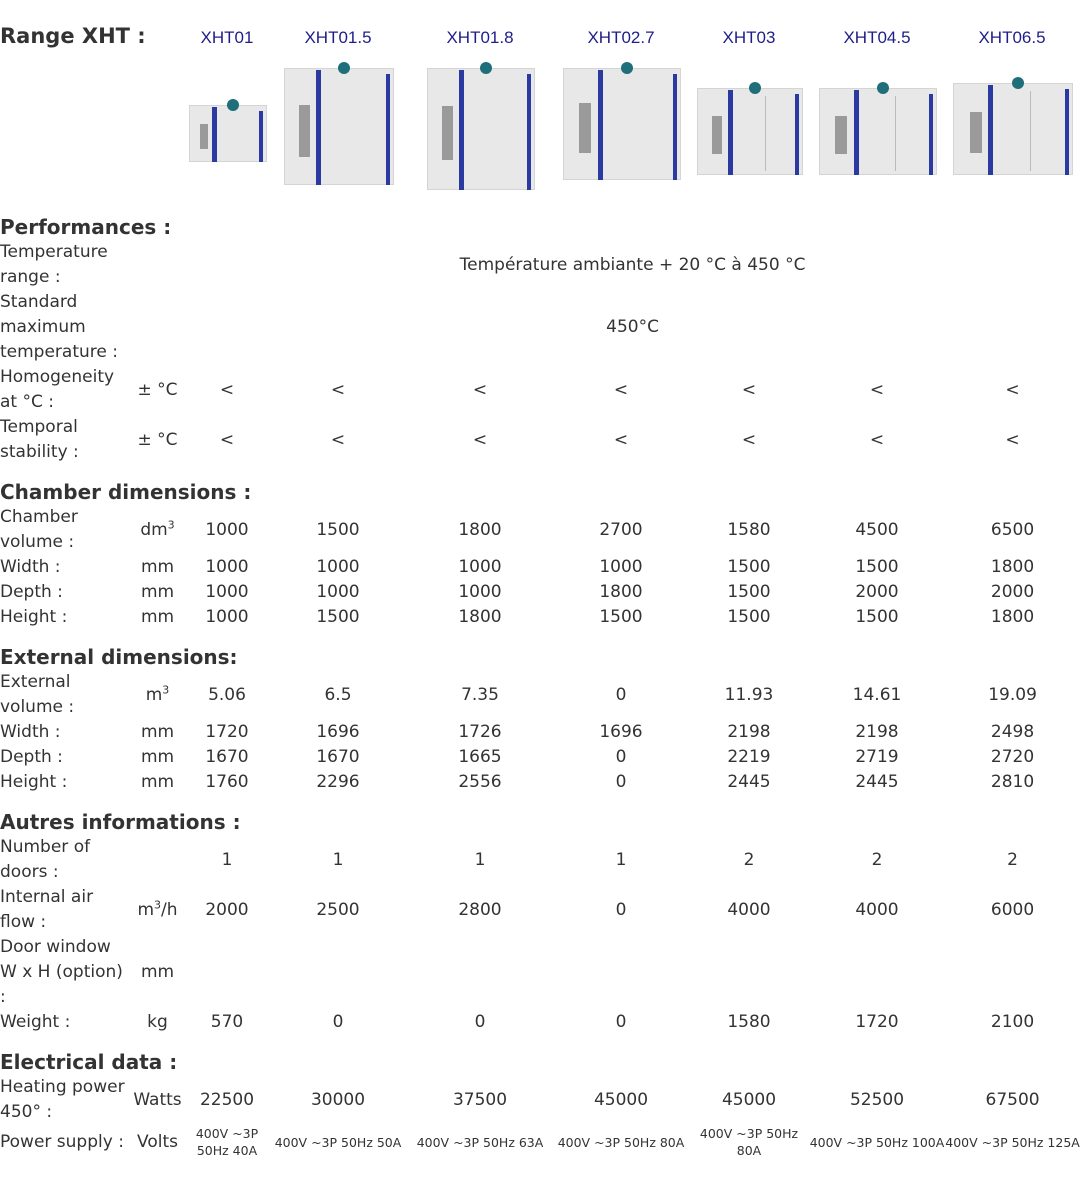 The height and width of the screenshot is (1184, 1080). Describe the element at coordinates (62, 1141) in the screenshot. I see `row-label: Power supply :` at that location.